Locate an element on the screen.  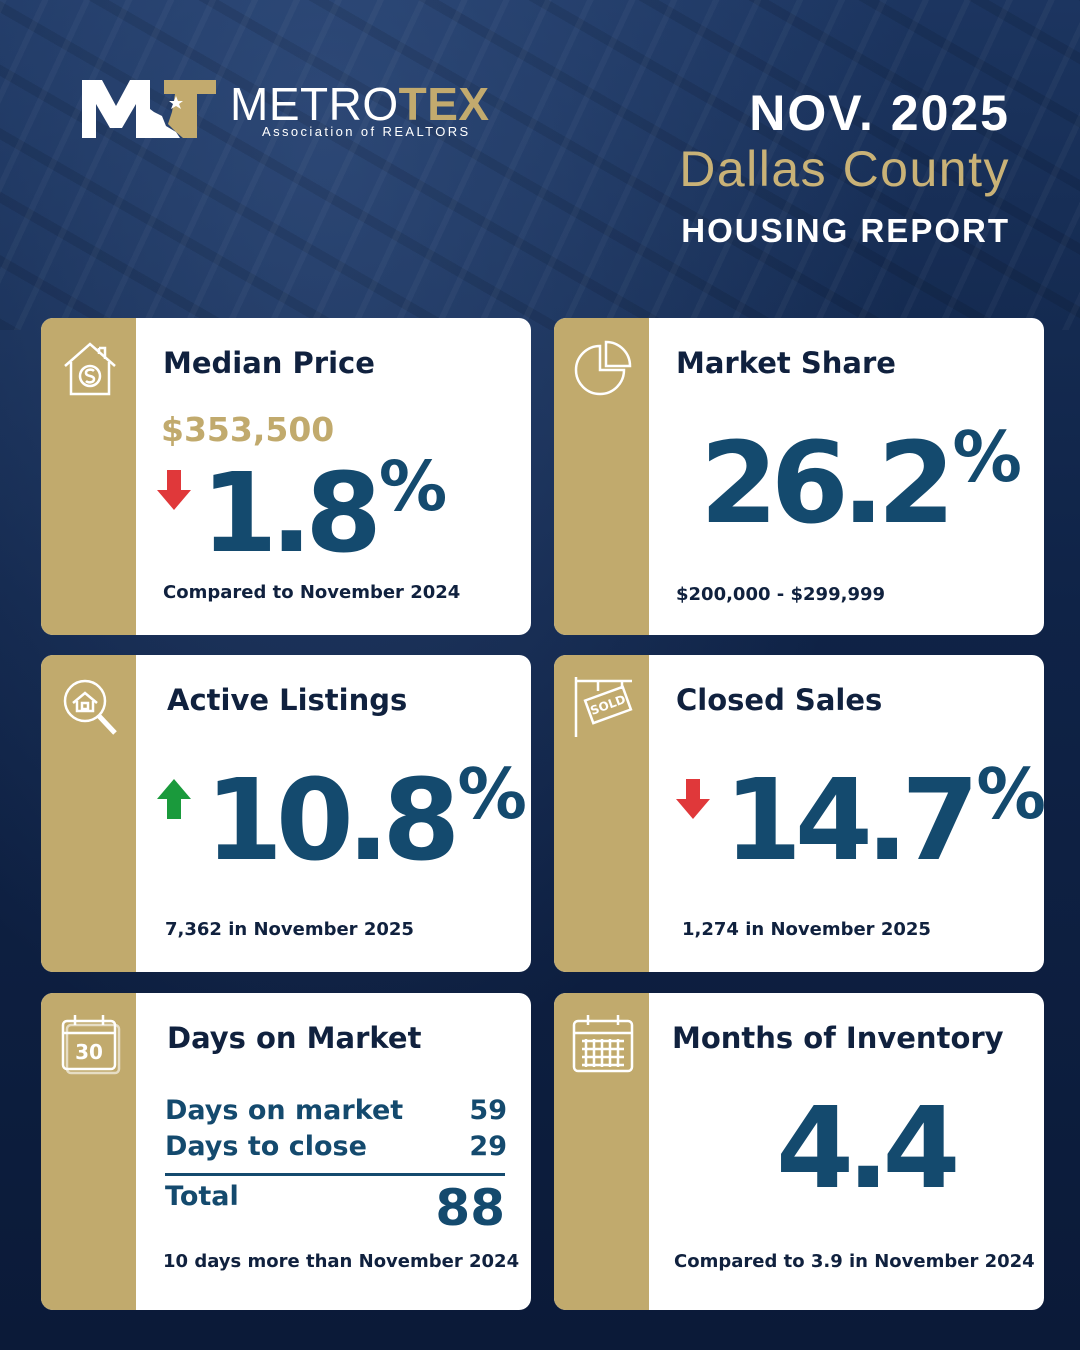
dom-row-market: Days on market 59 is located at coordinates (336, 1110).